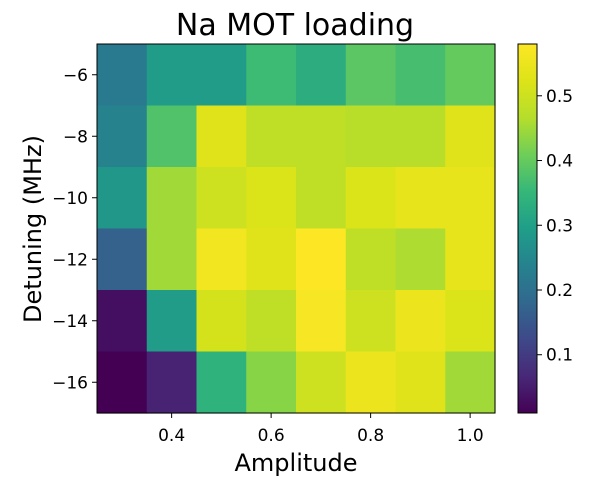 The height and width of the screenshot is (487, 590). What do you see at coordinates (321, 429) in the screenshot?
I see `x-axis-ticks: 0.4 0.6 0.8 1.0` at bounding box center [321, 429].